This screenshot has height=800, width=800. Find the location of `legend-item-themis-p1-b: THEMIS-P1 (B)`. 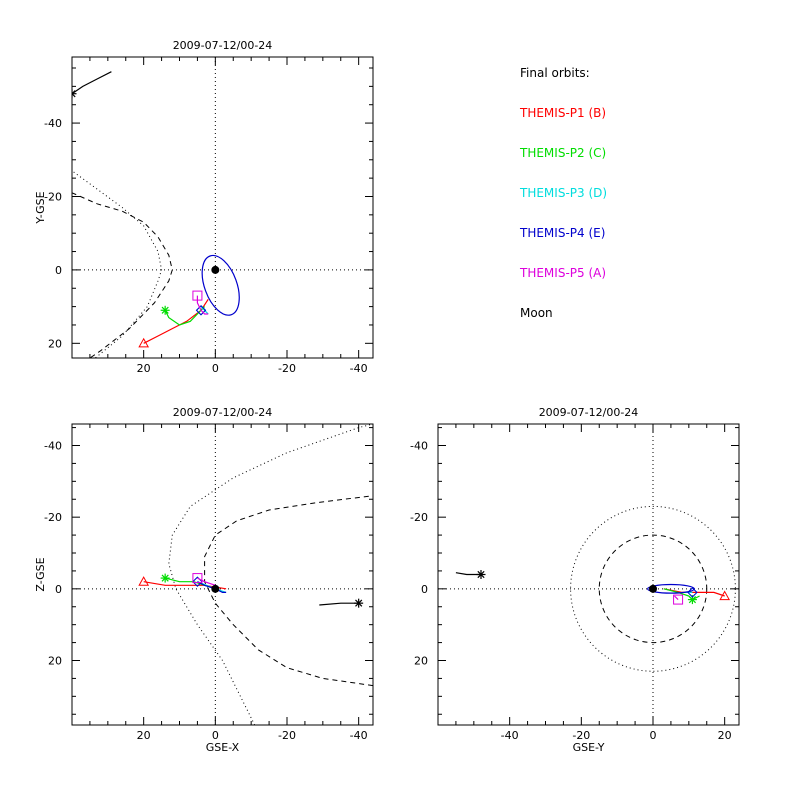

legend-item-themis-p1-b: THEMIS-P1 (B) is located at coordinates (563, 113).